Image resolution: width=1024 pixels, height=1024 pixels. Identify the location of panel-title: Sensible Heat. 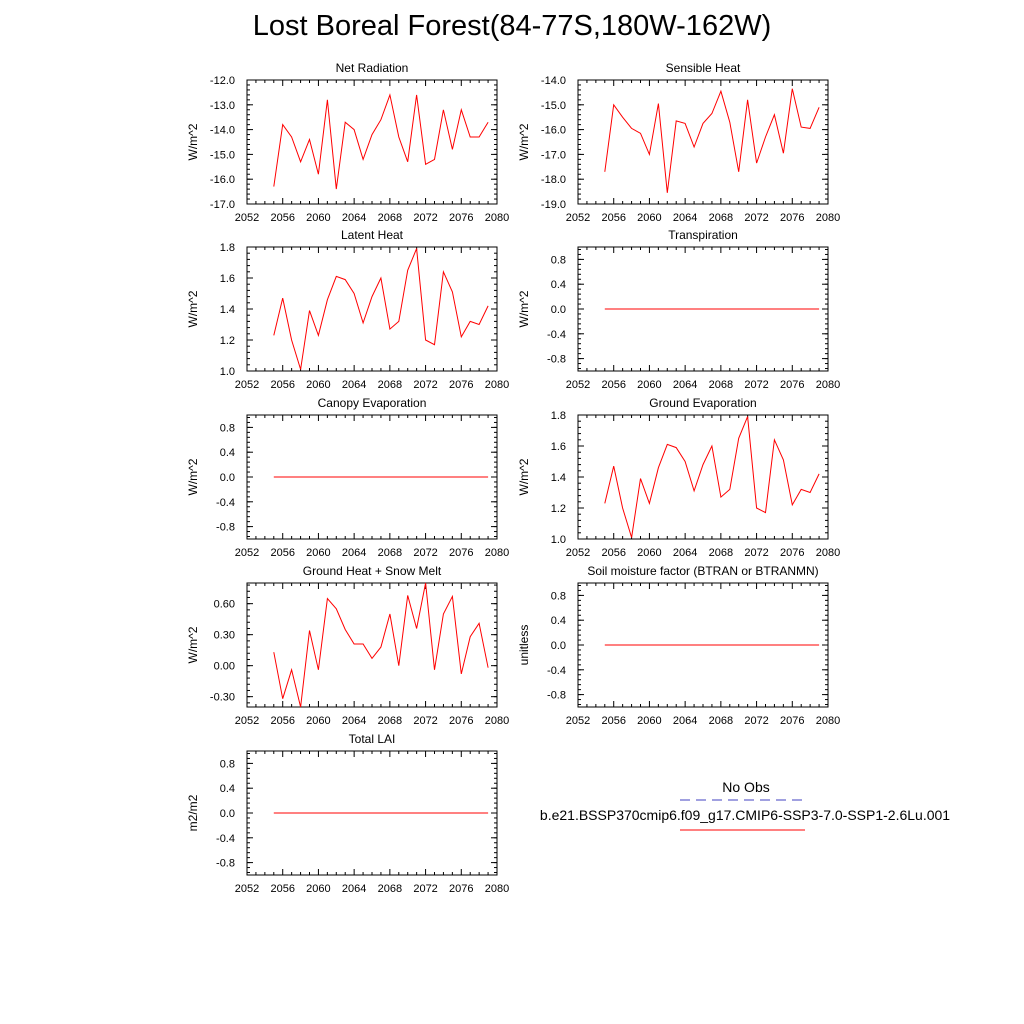
(703, 68).